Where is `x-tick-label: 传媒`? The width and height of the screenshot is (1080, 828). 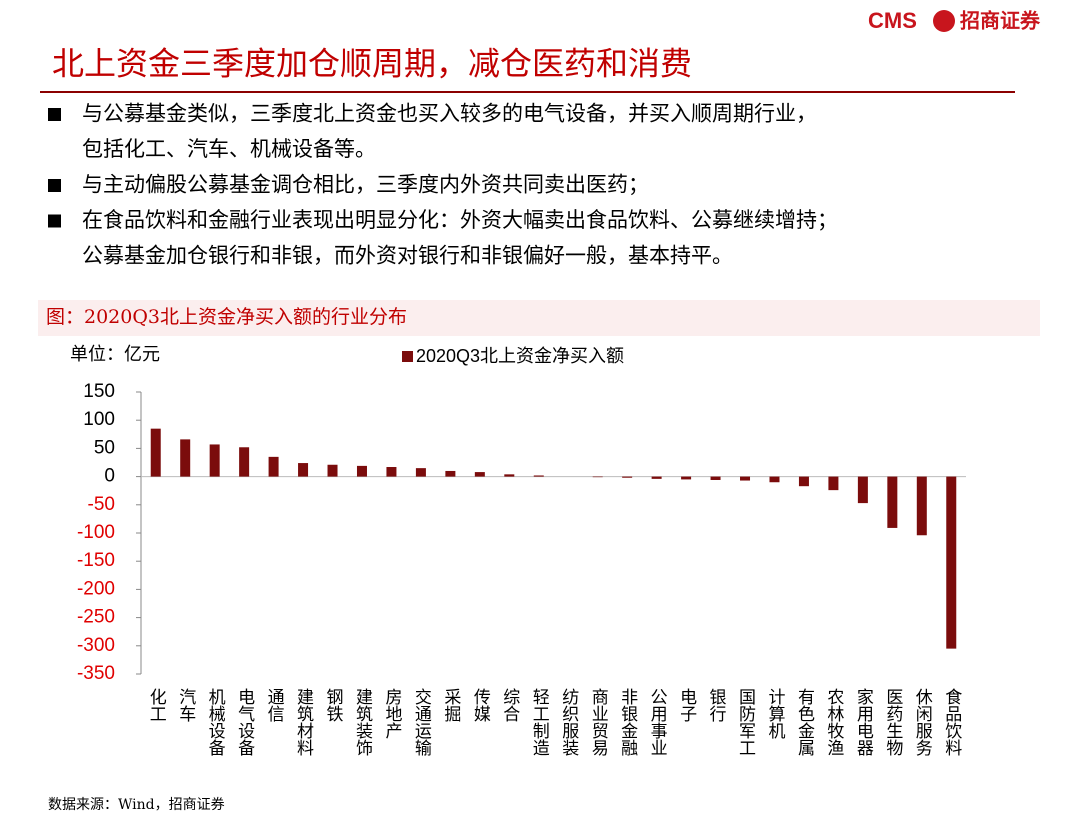
x-tick-label: 传媒 is located at coordinates (480, 705).